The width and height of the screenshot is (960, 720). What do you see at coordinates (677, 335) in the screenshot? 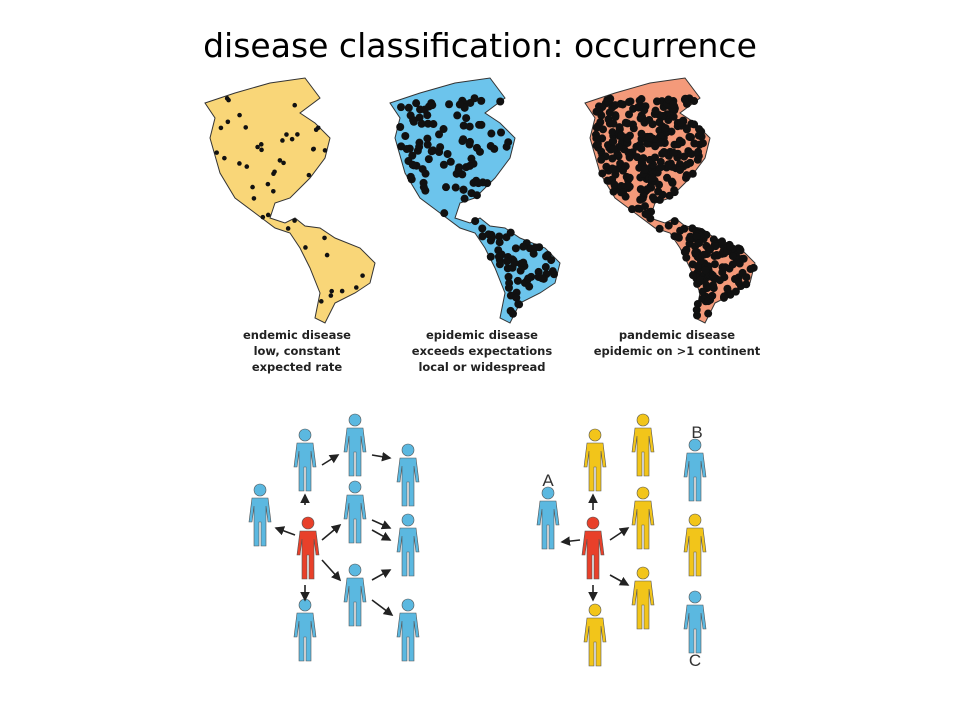
I see `map-caption: pandemic disease` at bounding box center [677, 335].